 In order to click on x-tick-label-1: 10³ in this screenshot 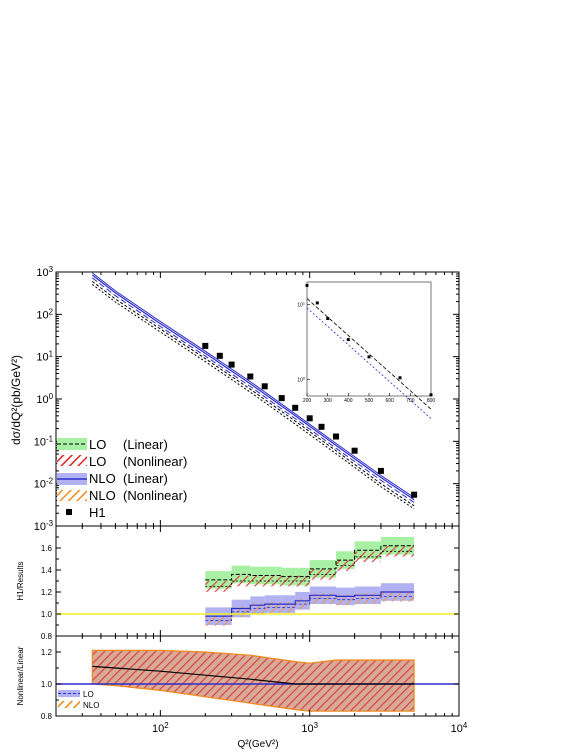, I will do `click(309, 728)`.